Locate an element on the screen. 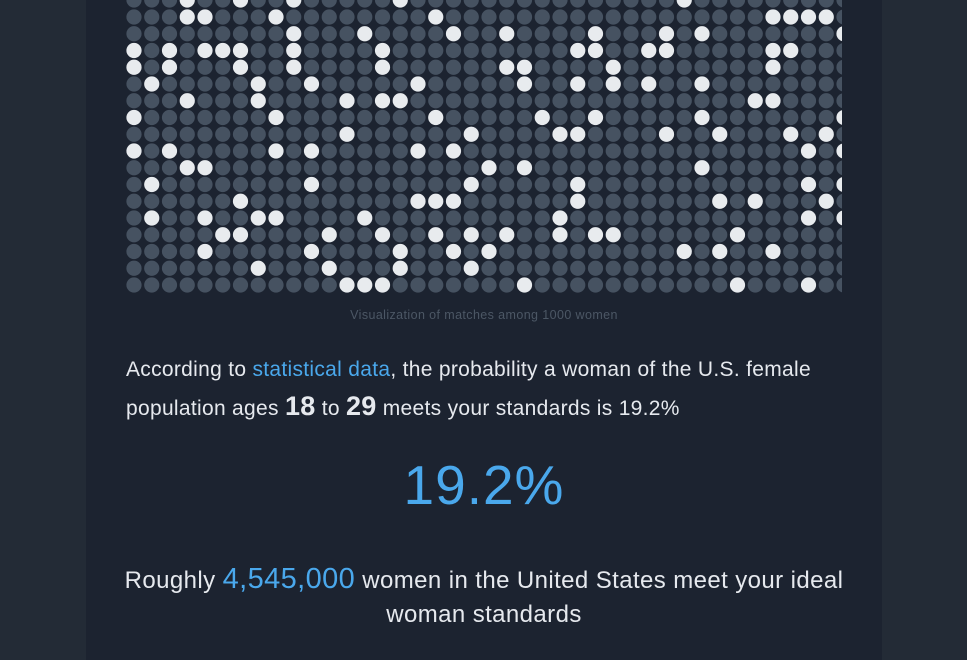 The width and height of the screenshot is (967, 660). statistical-data-link: statistical data is located at coordinates (321, 369).